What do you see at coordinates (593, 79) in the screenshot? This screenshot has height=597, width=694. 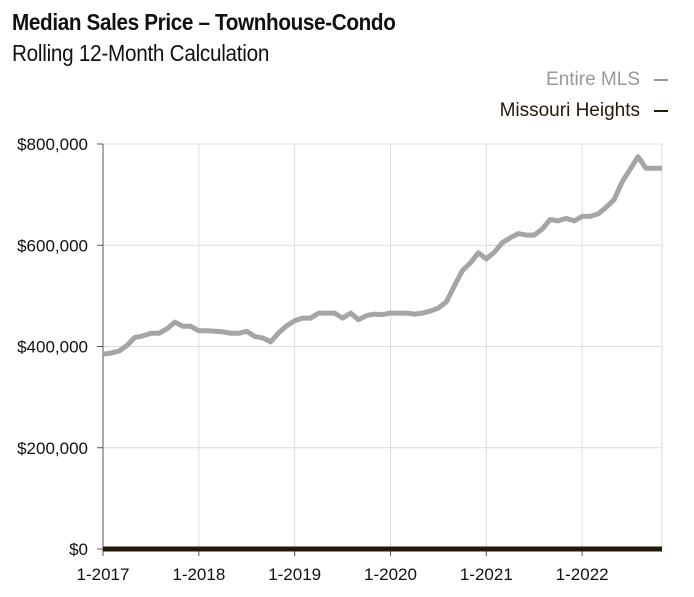 I see `legend-label-entire-mls: Entire MLS` at bounding box center [593, 79].